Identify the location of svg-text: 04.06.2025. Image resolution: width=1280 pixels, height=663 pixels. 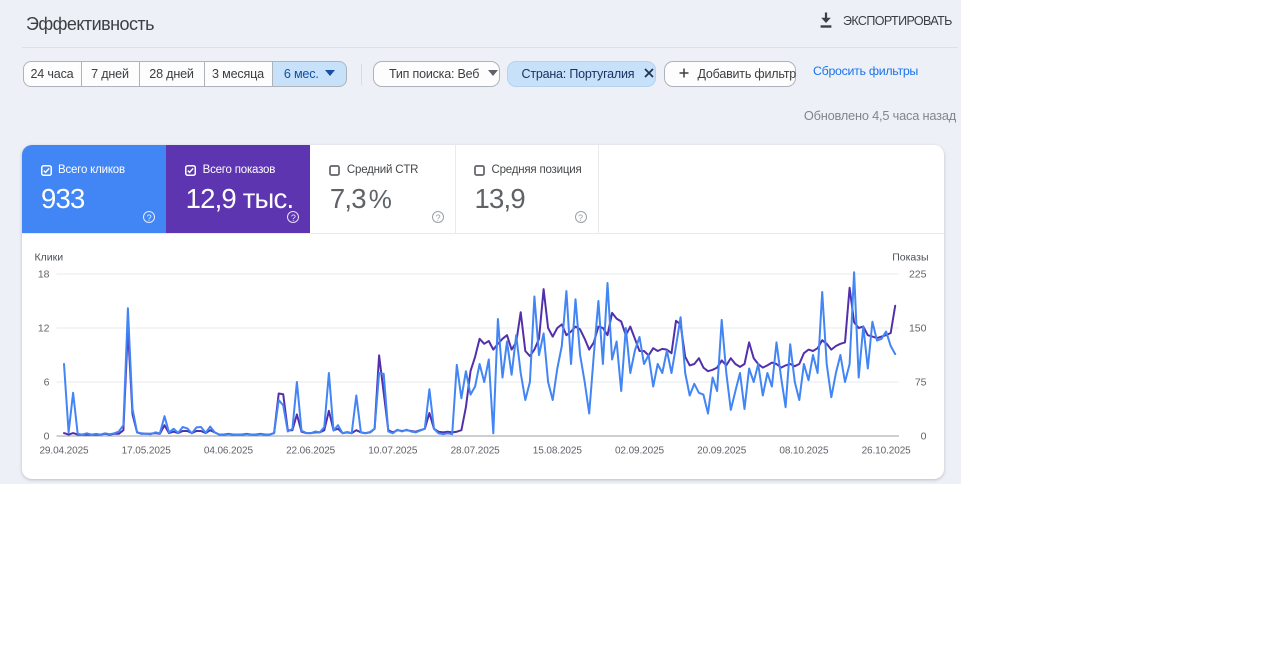
(229, 451).